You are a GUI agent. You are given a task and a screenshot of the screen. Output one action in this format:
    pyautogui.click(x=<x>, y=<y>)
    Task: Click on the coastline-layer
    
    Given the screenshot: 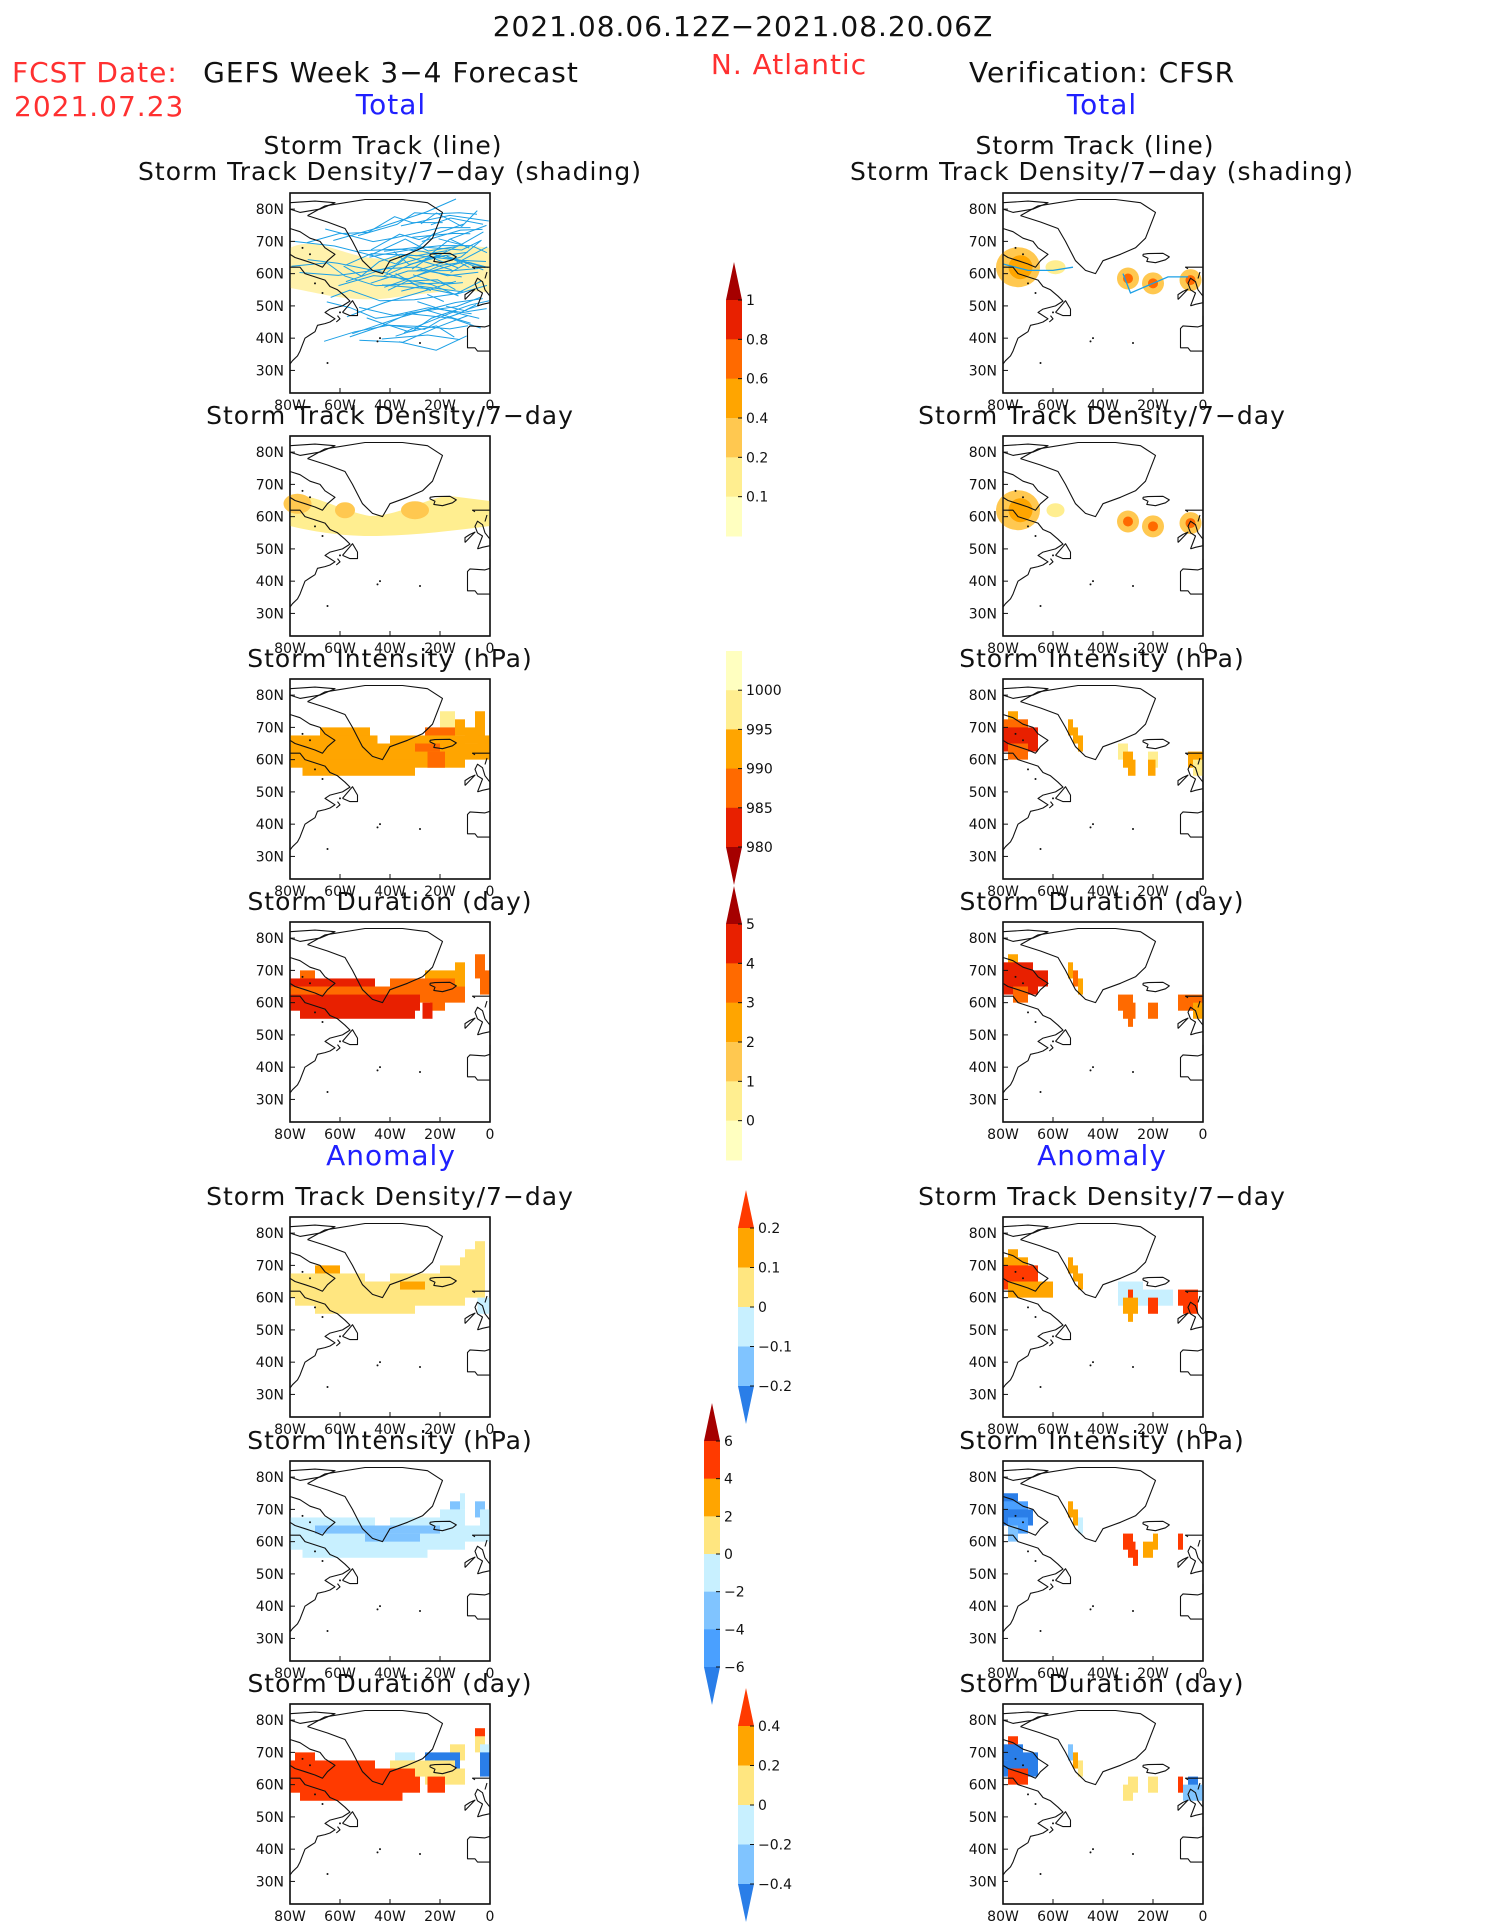 What is the action you would take?
    pyautogui.click(x=1103, y=1022)
    